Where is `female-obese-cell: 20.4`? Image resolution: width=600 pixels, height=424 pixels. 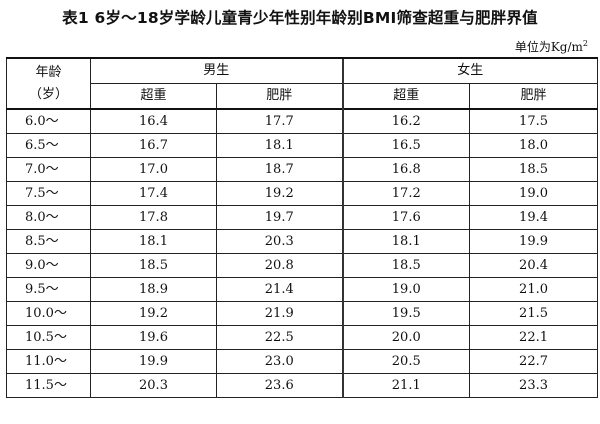
female-obese-cell: 20.4 is located at coordinates (534, 265).